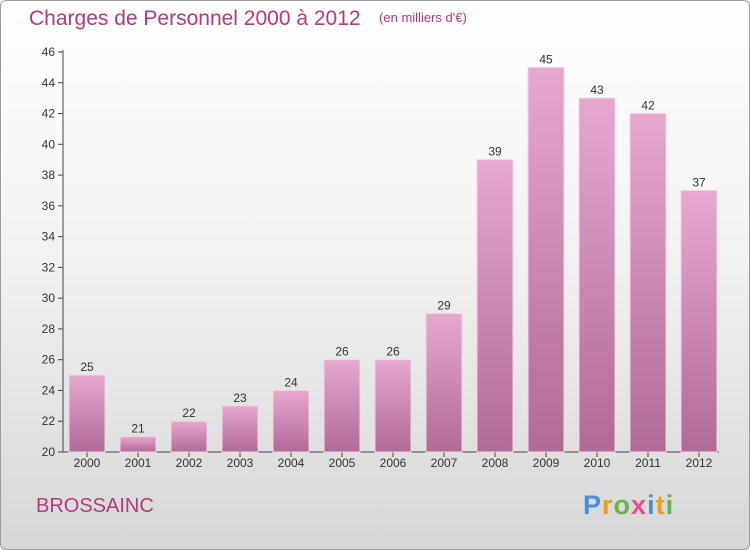  I want to click on data-label: 29, so click(444, 306).